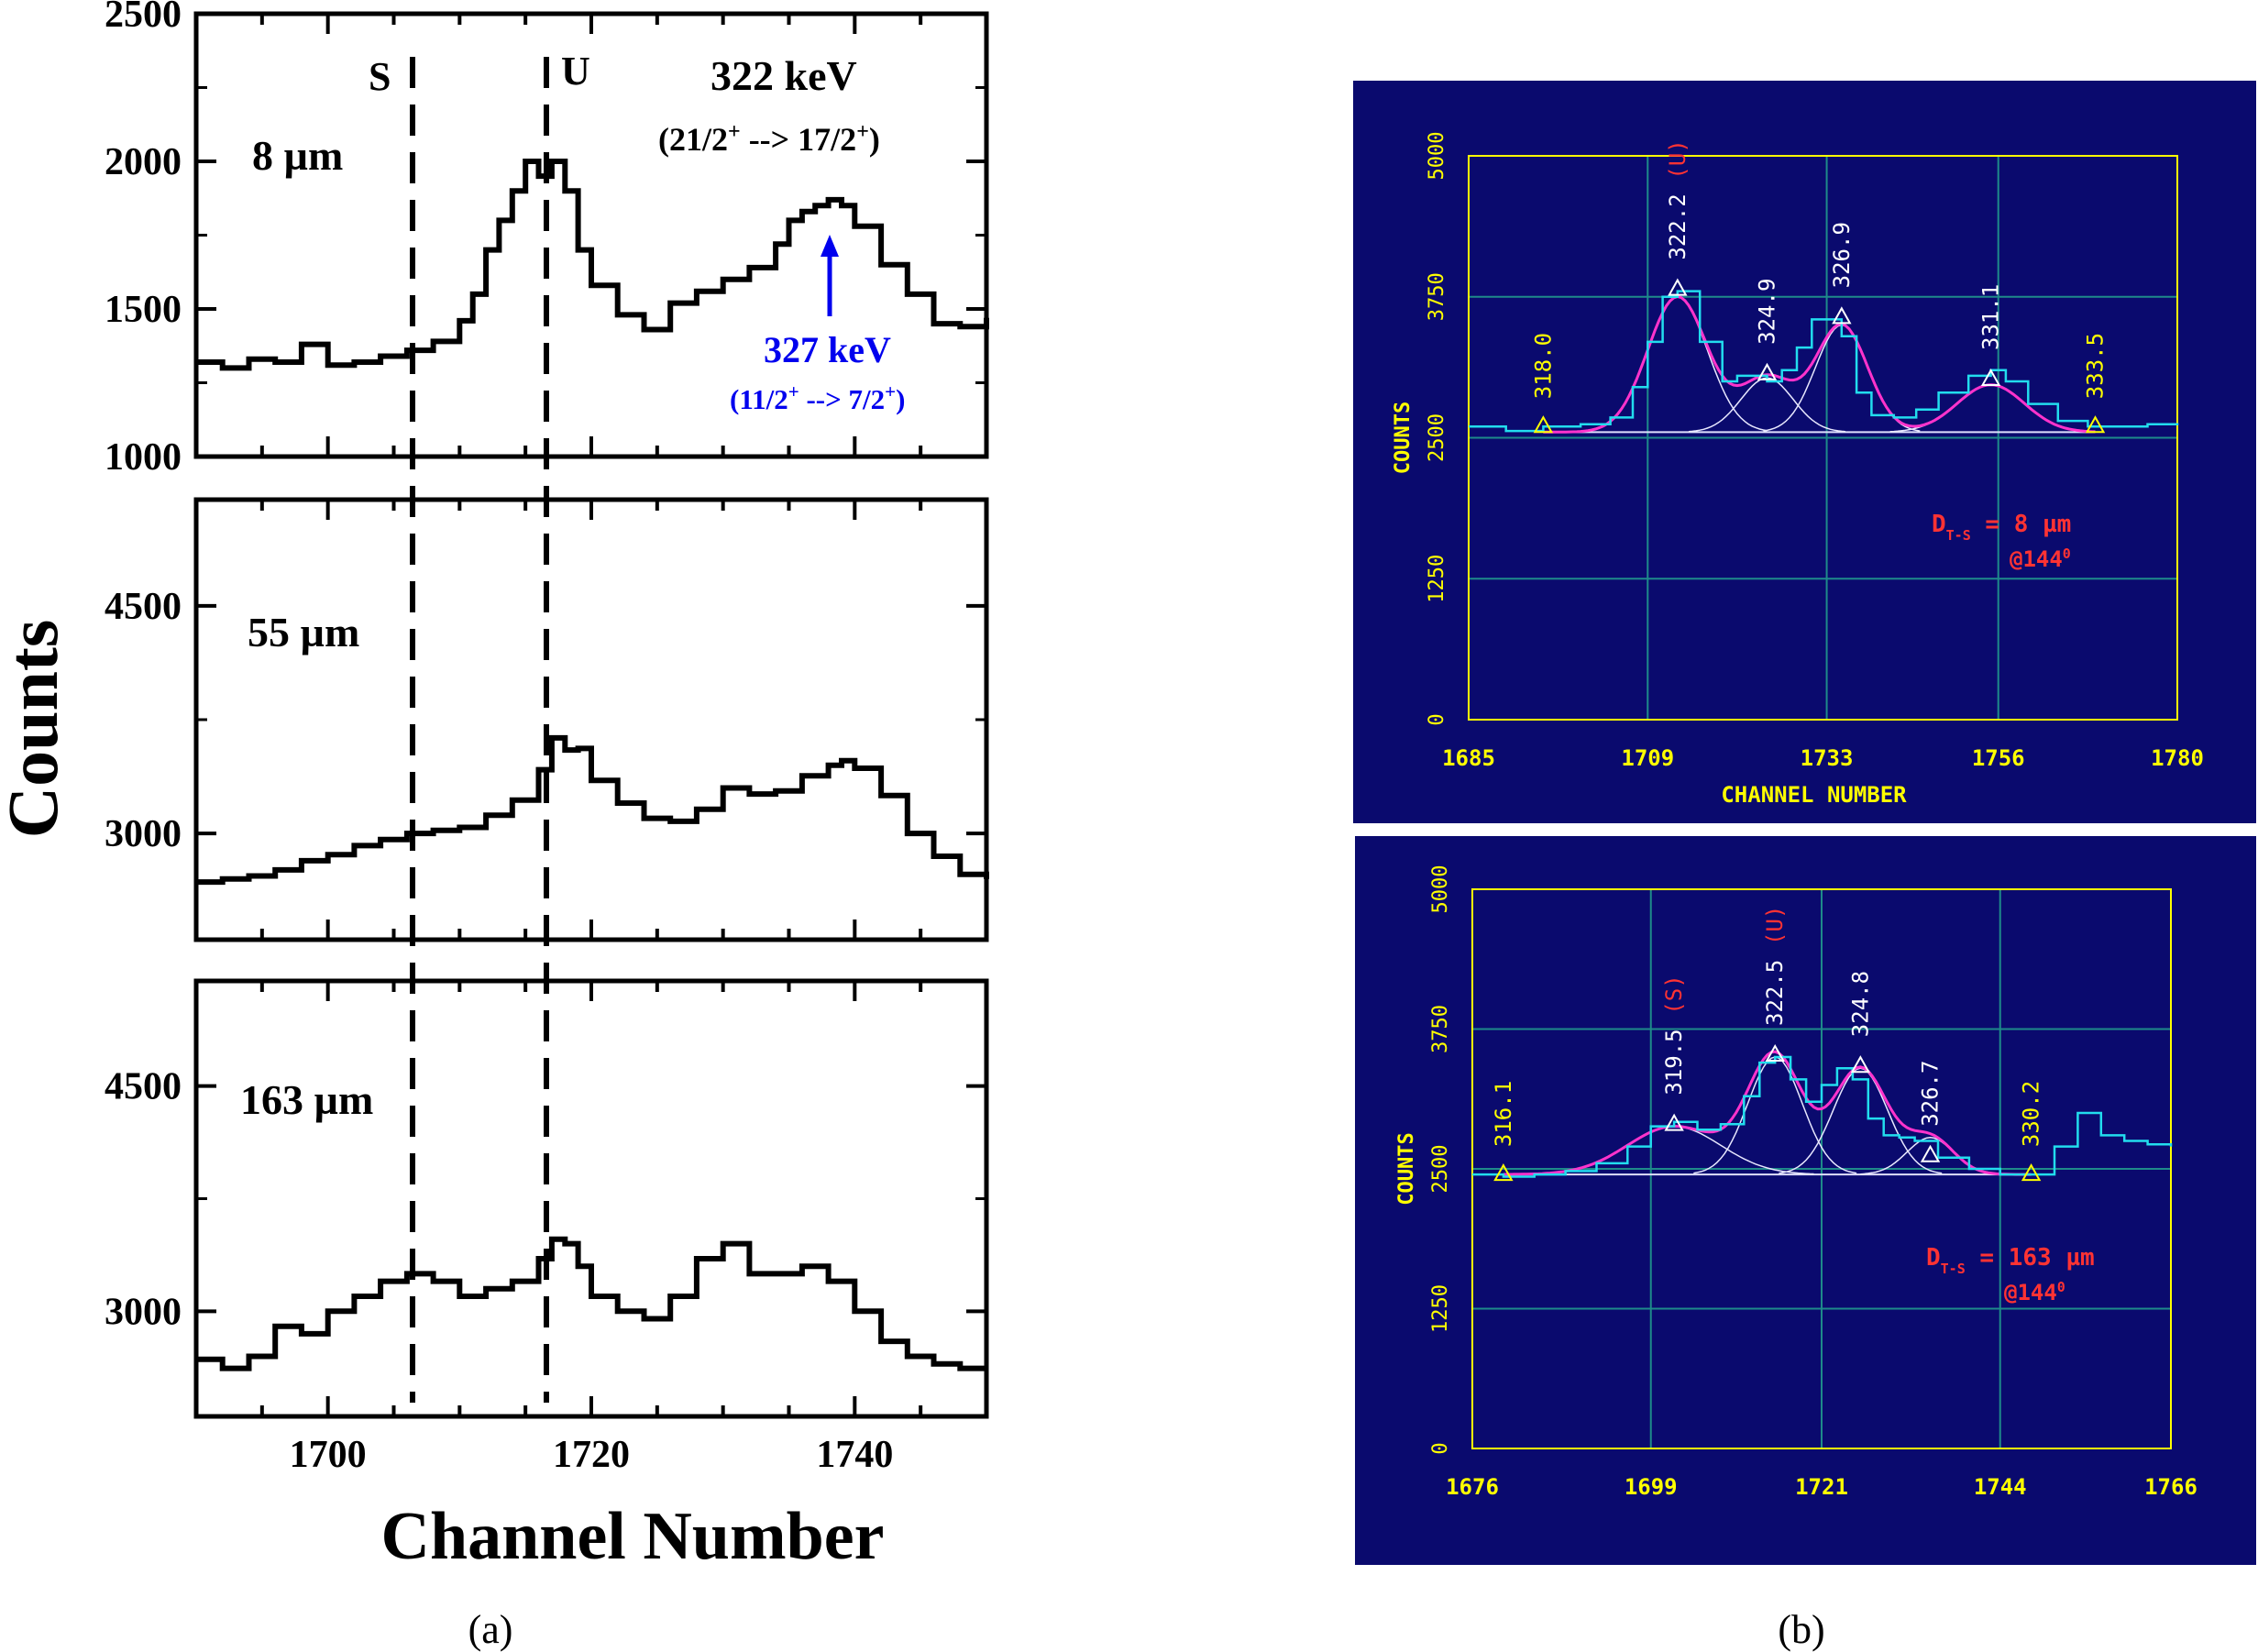 This screenshot has width=2258, height=1652. What do you see at coordinates (1647, 758) in the screenshot?
I see `x-tick-label: 1709` at bounding box center [1647, 758].